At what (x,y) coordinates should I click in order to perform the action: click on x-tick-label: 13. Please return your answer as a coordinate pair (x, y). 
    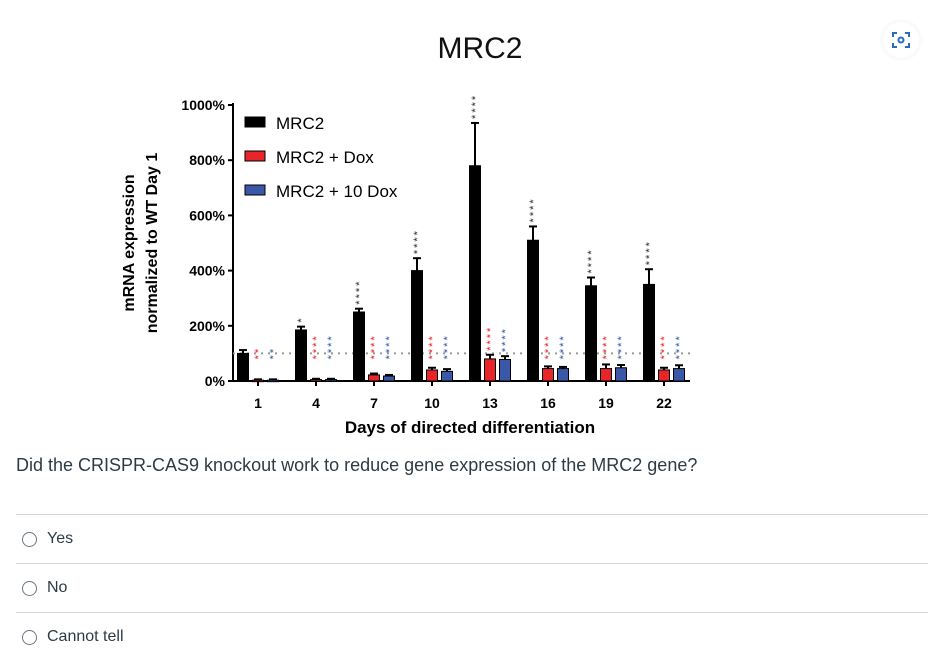
    Looking at the image, I should click on (490, 403).